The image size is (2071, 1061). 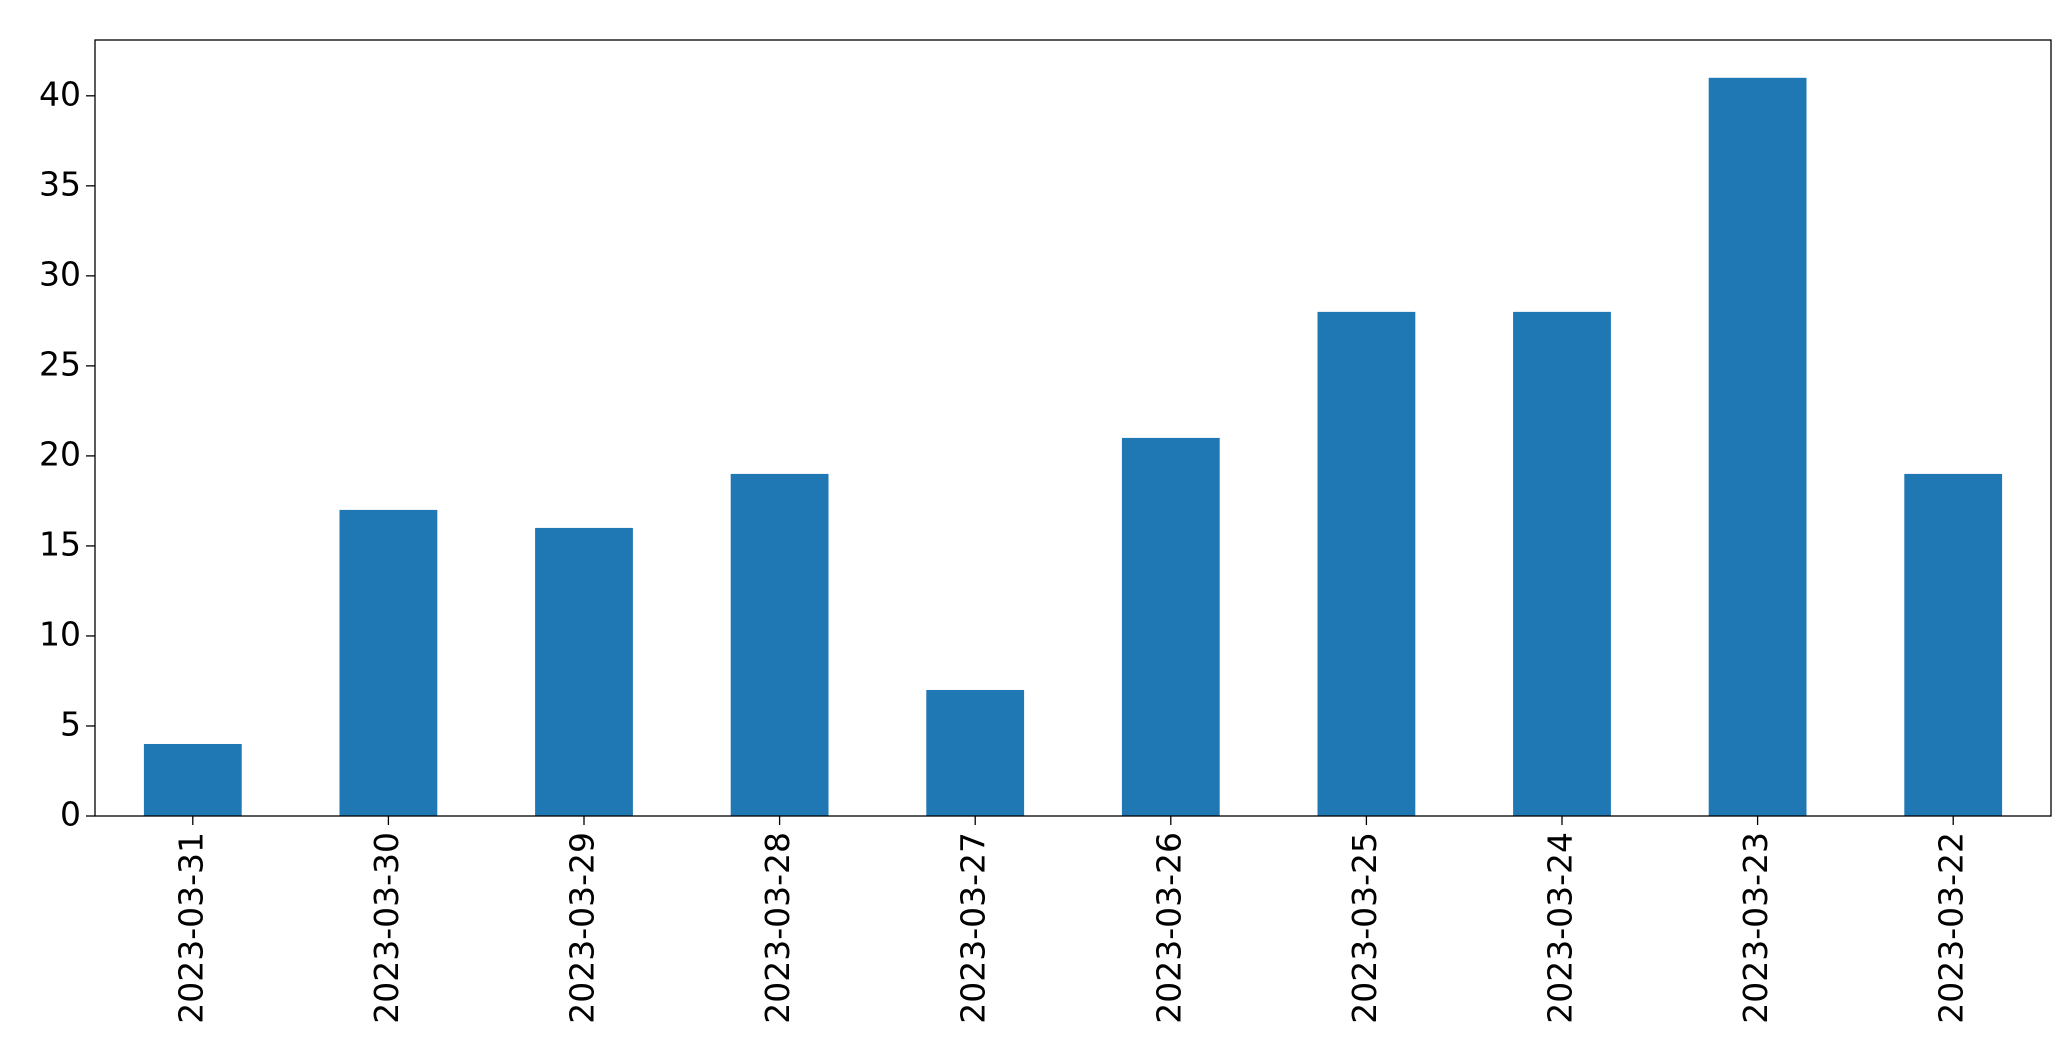 What do you see at coordinates (60, 93) in the screenshot?
I see `y-tick-label: 40` at bounding box center [60, 93].